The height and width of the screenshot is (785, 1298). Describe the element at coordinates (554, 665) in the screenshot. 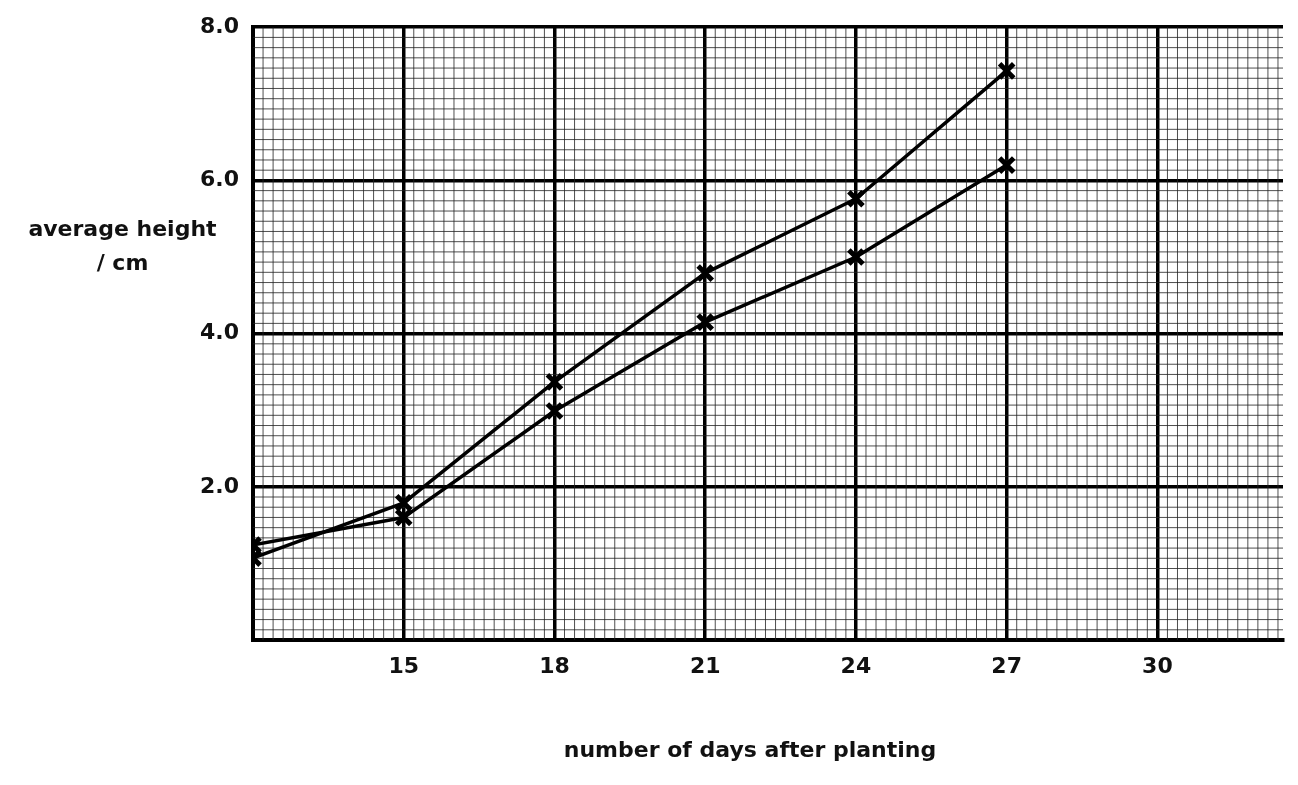

I see `x-tick-label: 18` at that location.